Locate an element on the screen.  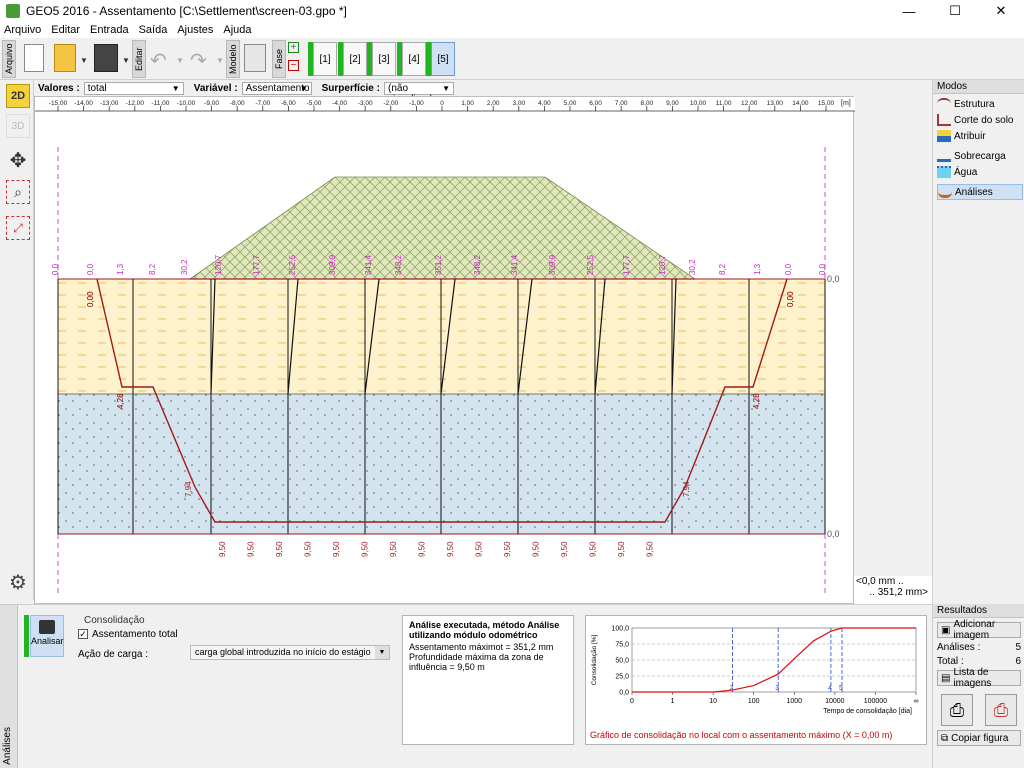
results-header: Resultados is located at coordinates (978, 611).